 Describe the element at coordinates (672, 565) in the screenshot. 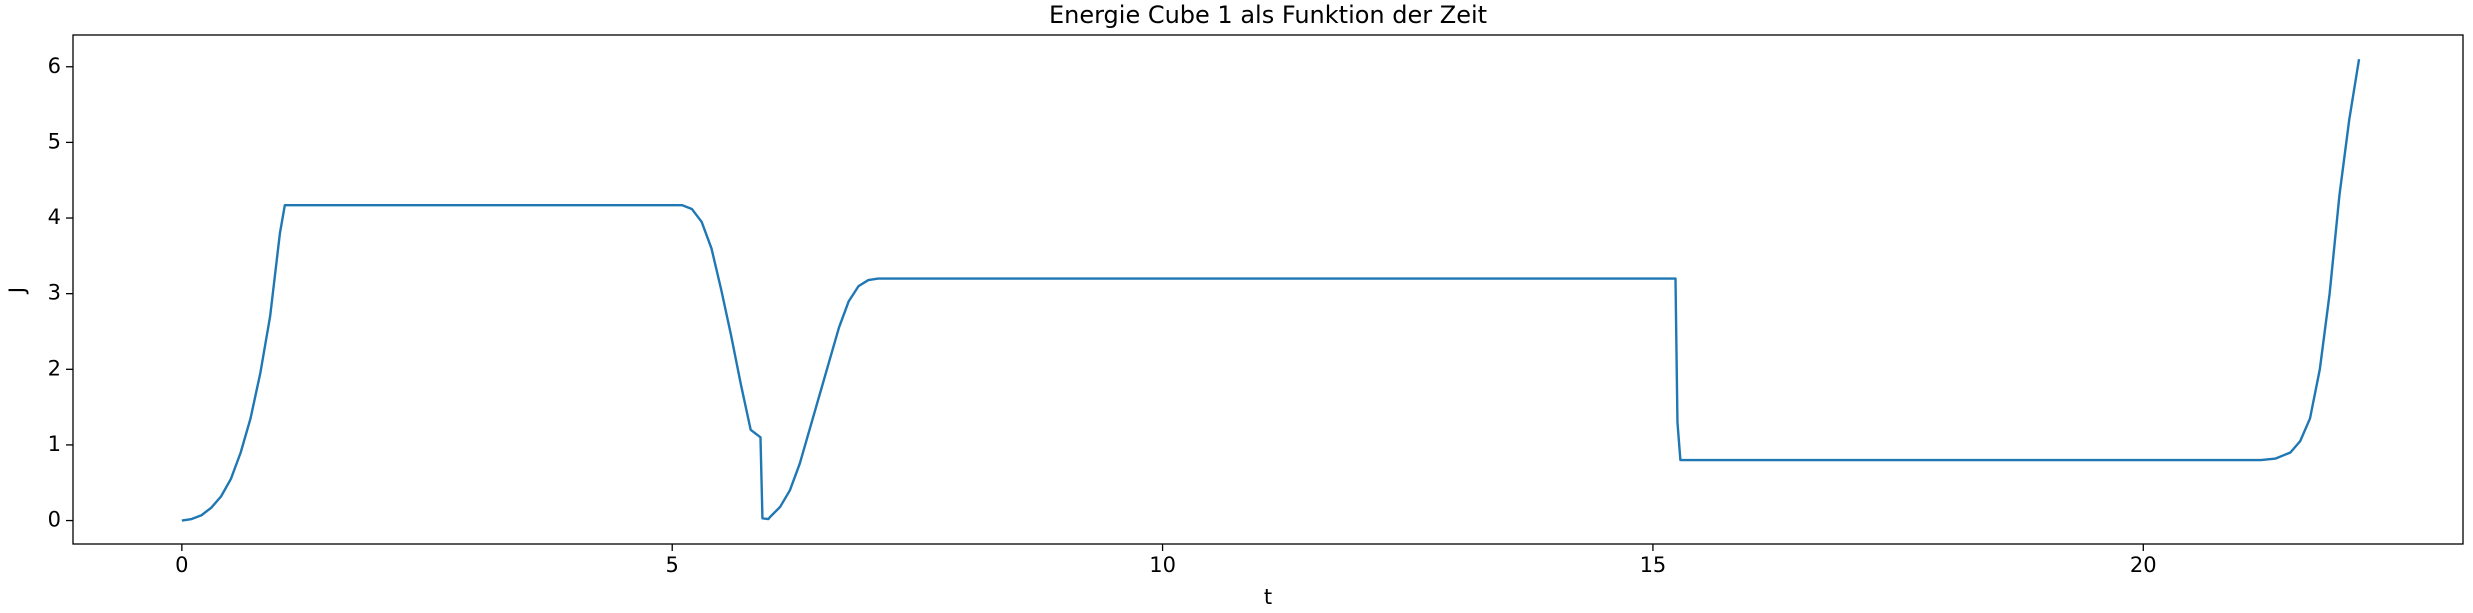

I see `x-tick-label: 5` at that location.